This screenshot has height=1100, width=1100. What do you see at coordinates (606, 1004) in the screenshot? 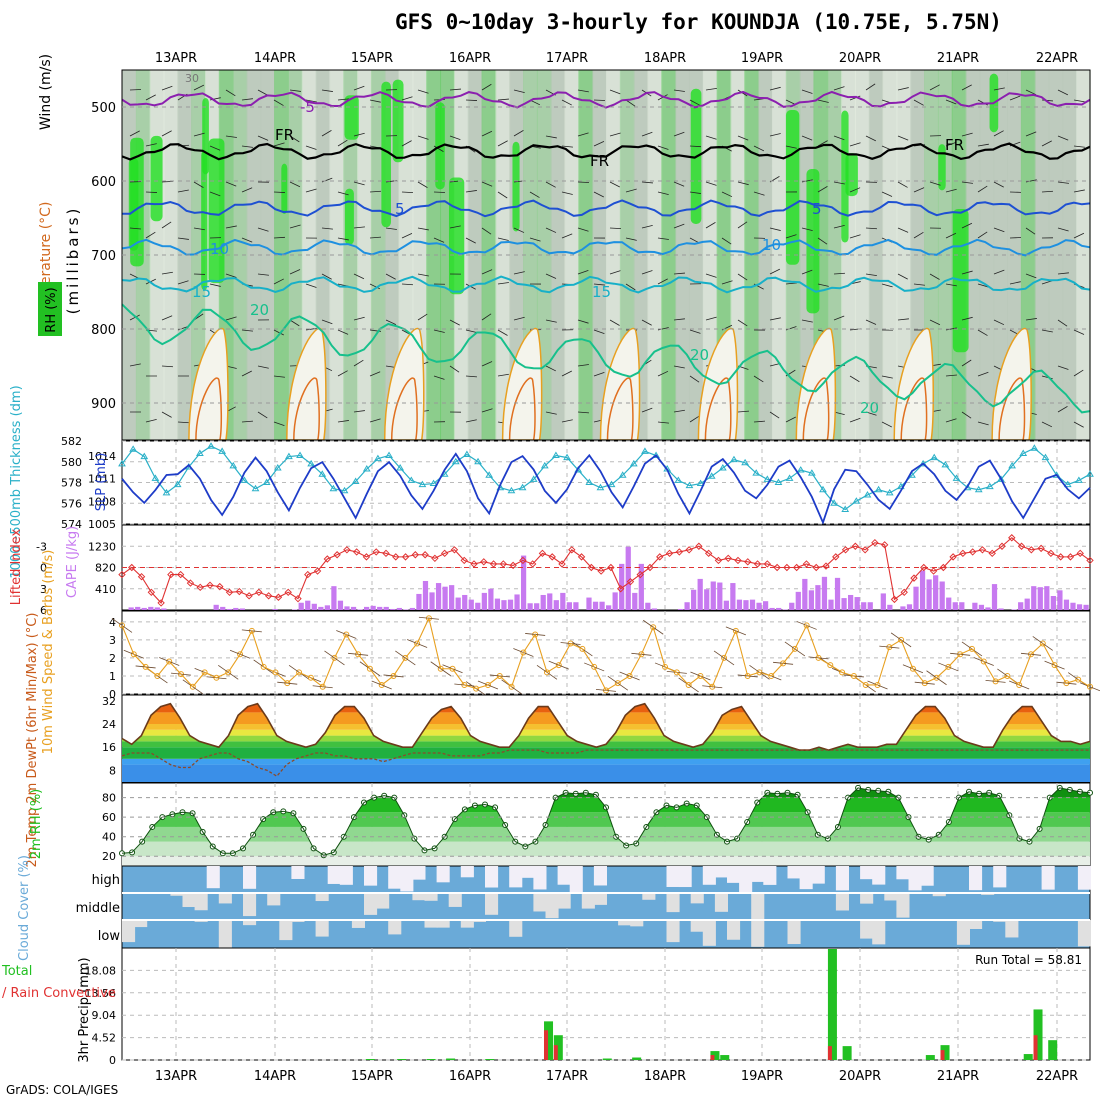
I see `precip-panel-frame` at bounding box center [606, 1004].